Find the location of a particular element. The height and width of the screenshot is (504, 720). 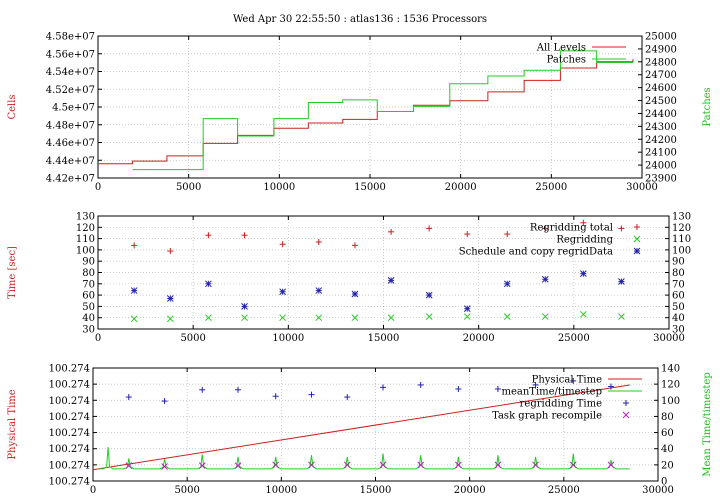

series-task-graph-recompile-legend-marker is located at coordinates (626, 415).